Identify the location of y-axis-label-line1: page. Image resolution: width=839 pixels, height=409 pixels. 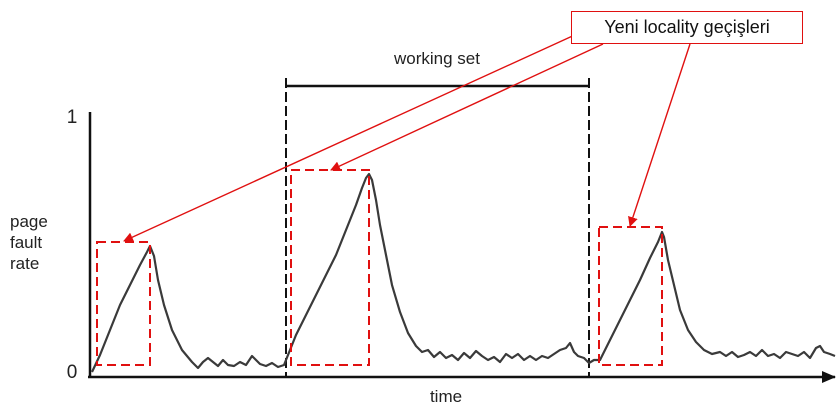
(29, 221).